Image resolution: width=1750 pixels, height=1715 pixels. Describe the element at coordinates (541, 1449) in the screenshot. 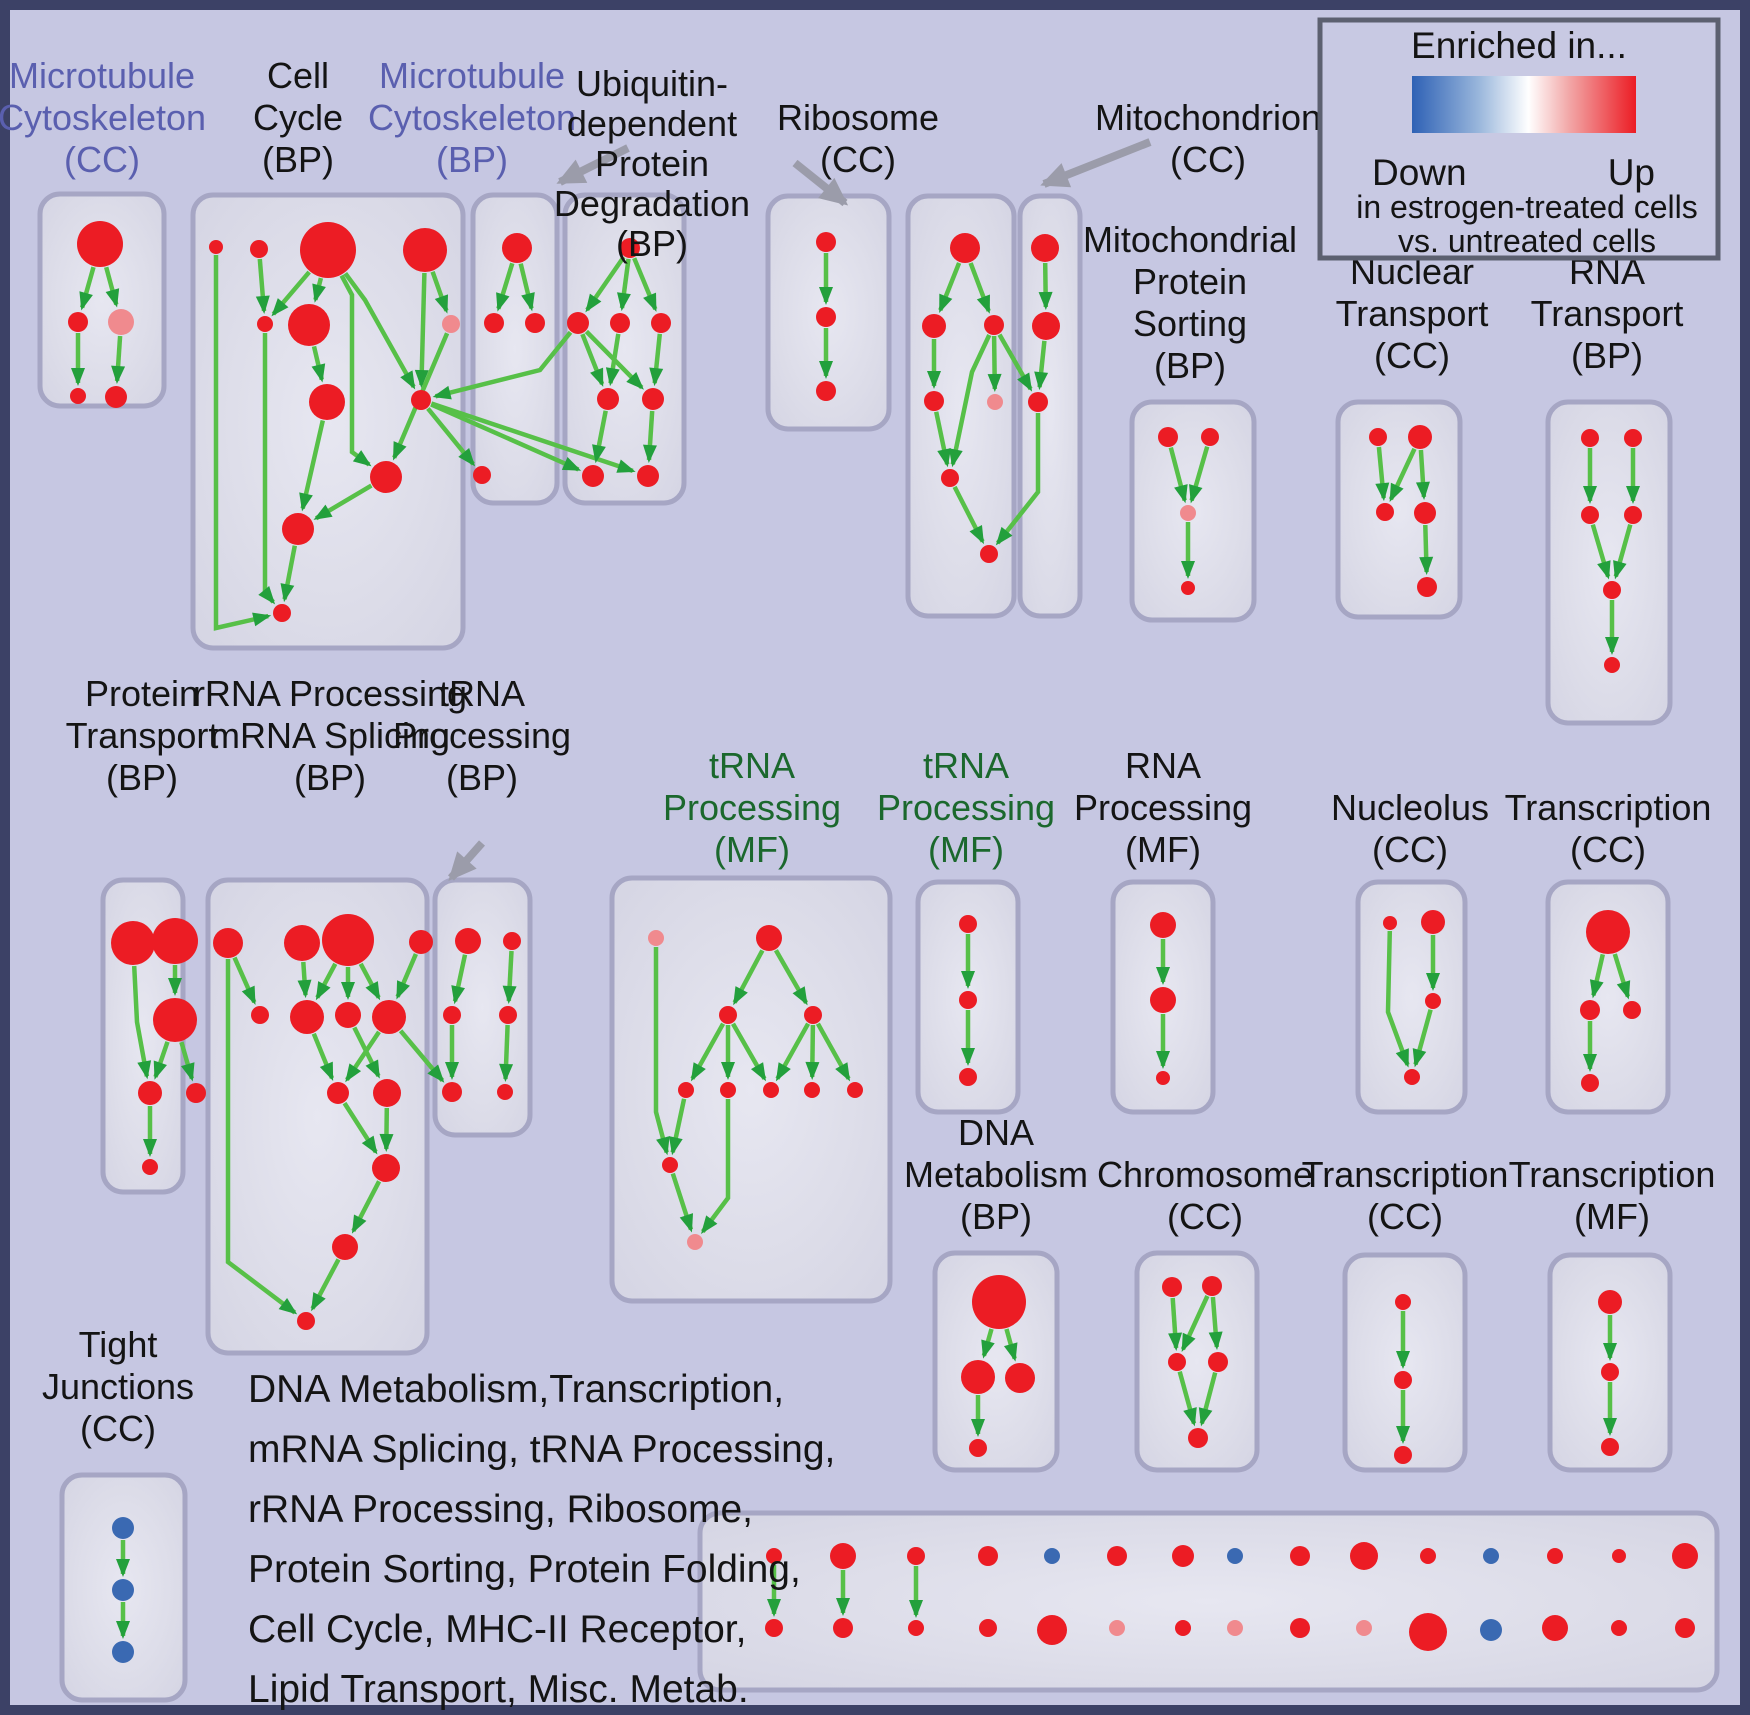

I see `misc-cluster-text-line: mRNA Splicing, tRNA Processing,` at that location.